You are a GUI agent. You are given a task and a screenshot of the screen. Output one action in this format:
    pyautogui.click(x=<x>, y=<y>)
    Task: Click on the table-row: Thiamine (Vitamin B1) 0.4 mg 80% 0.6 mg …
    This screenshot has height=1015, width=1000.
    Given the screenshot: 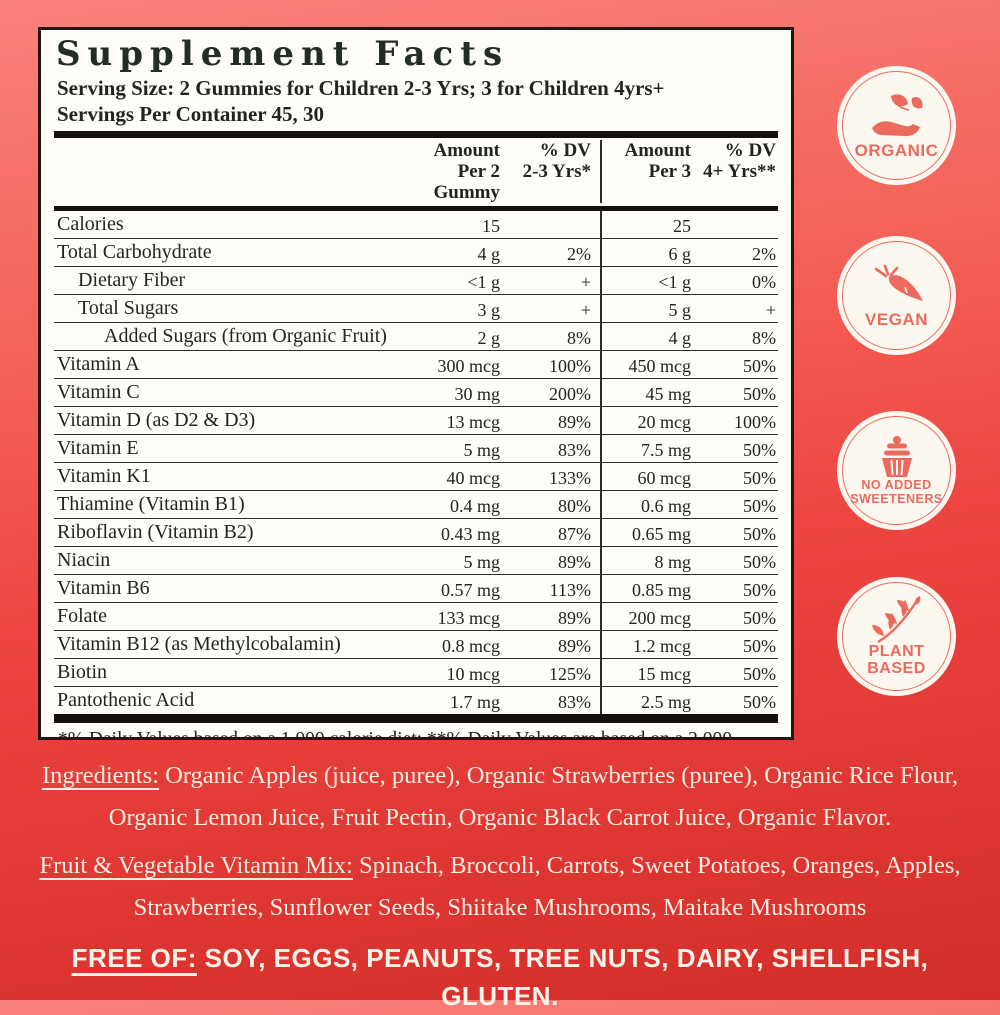 What is the action you would take?
    pyautogui.click(x=416, y=505)
    